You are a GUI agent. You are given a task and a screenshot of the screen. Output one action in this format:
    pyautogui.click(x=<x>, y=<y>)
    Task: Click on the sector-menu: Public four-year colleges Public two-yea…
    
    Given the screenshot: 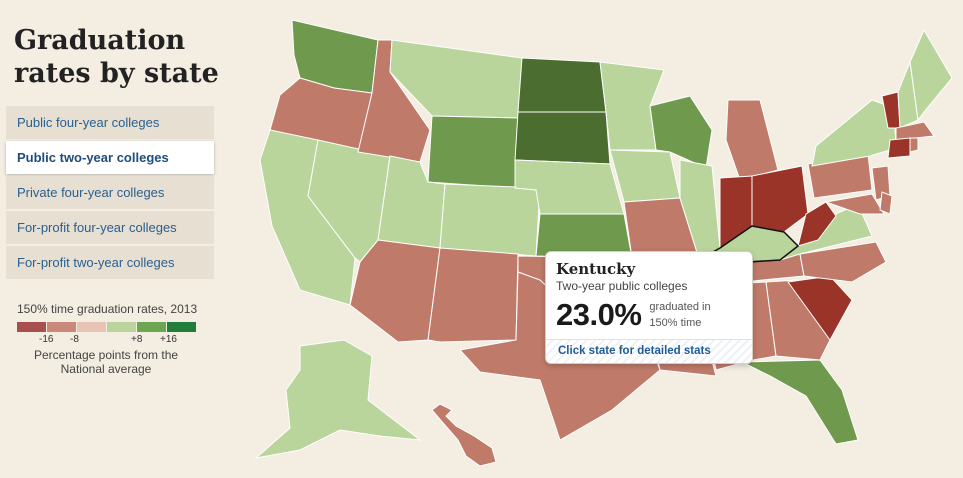 What is the action you would take?
    pyautogui.click(x=110, y=193)
    